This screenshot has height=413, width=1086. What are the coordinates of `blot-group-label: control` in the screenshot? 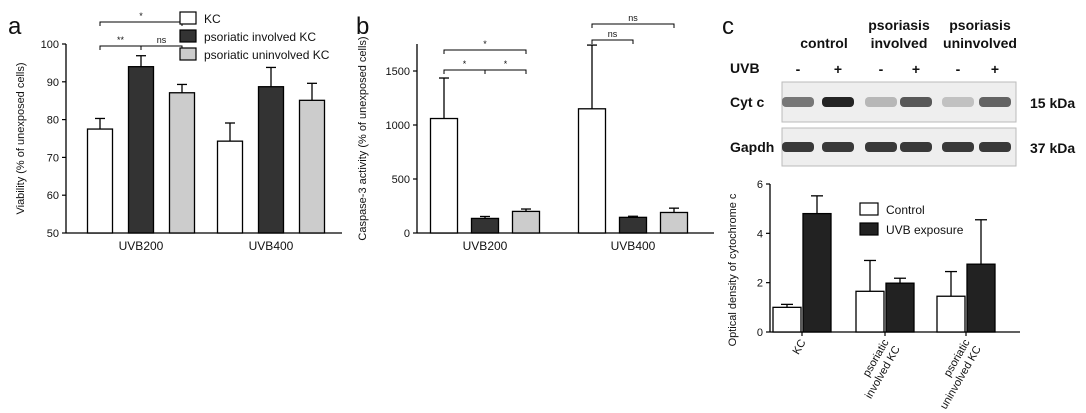 It's located at (823, 43).